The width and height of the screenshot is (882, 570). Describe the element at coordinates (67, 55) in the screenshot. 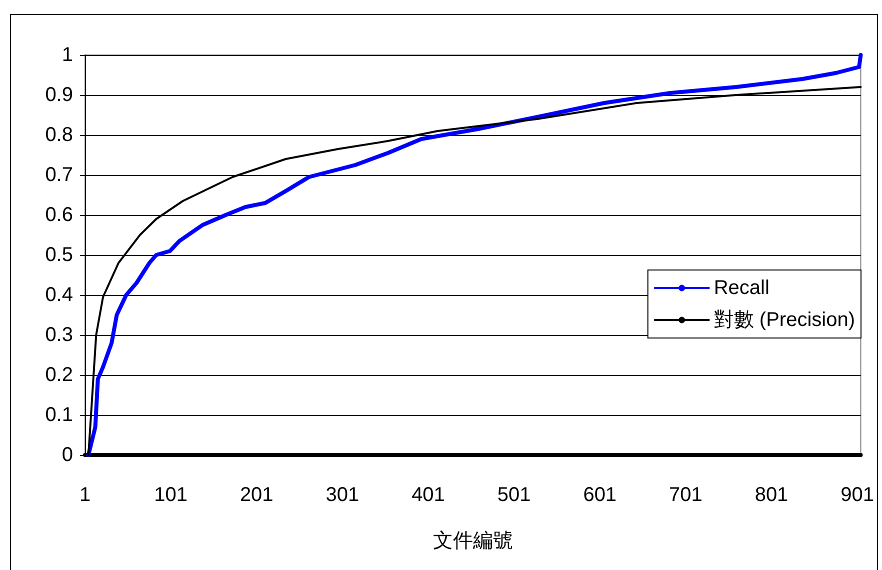

I see `y-tick-label: 1` at that location.